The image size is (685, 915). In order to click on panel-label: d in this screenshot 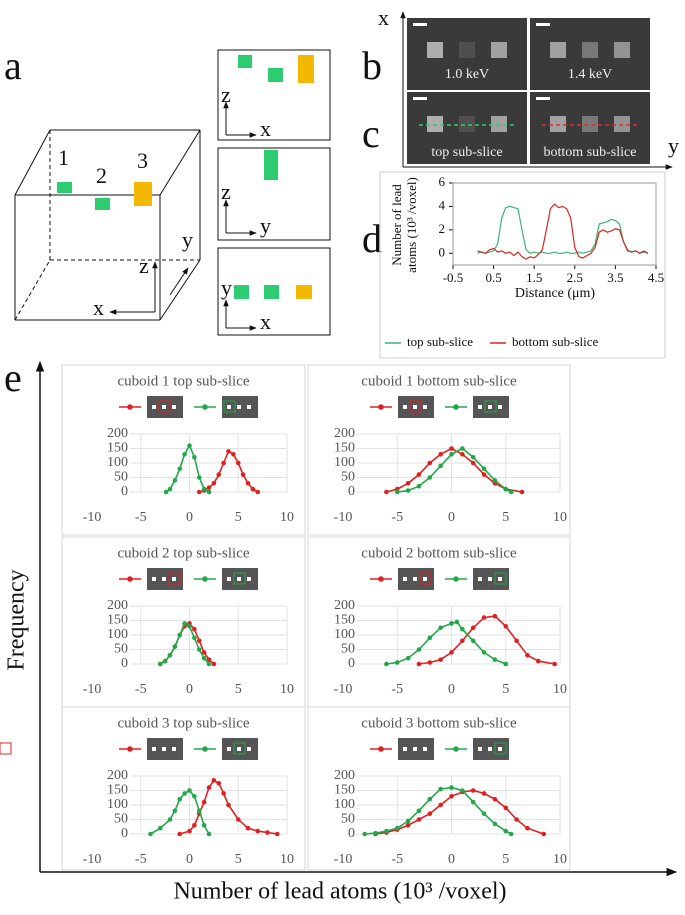, I will do `click(372, 238)`.